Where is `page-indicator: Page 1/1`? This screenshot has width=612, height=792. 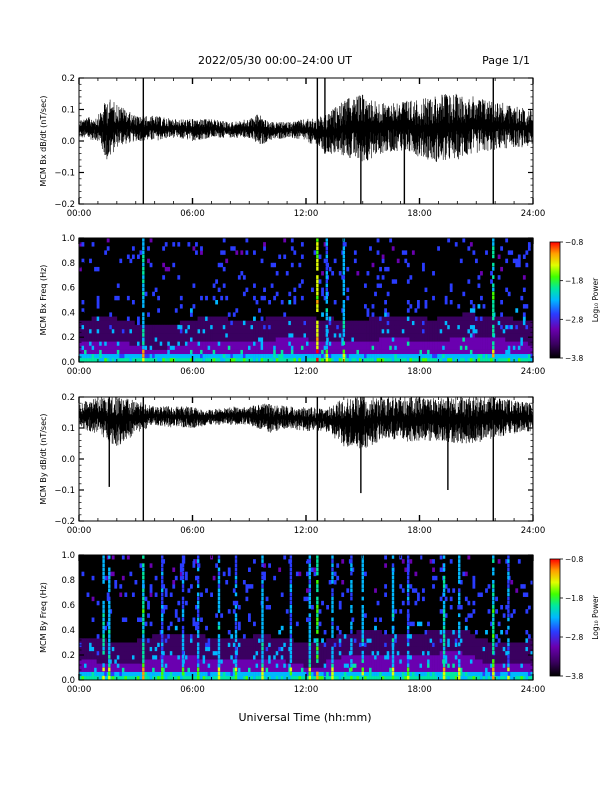 page-indicator: Page 1/1 is located at coordinates (506, 60).